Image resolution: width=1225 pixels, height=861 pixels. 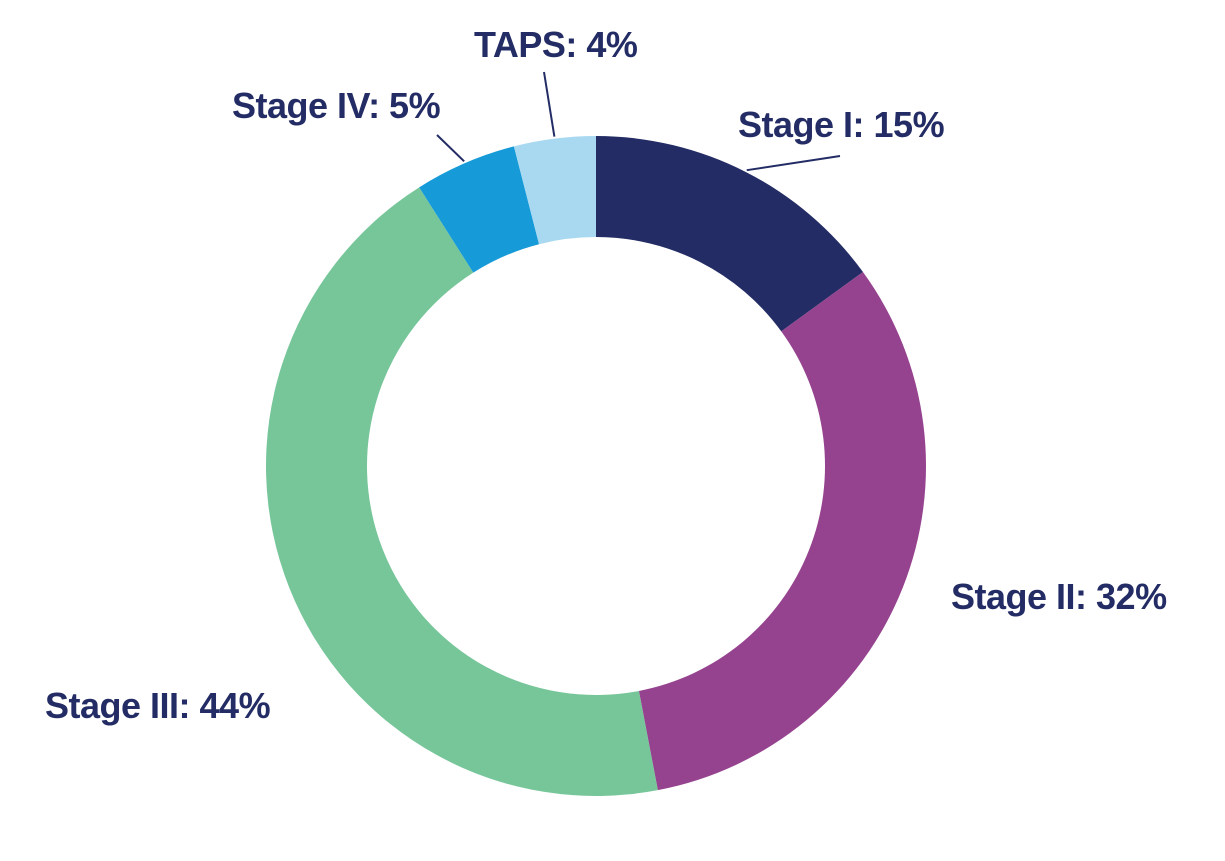 I want to click on leader-lines-group, so click(x=638, y=121).